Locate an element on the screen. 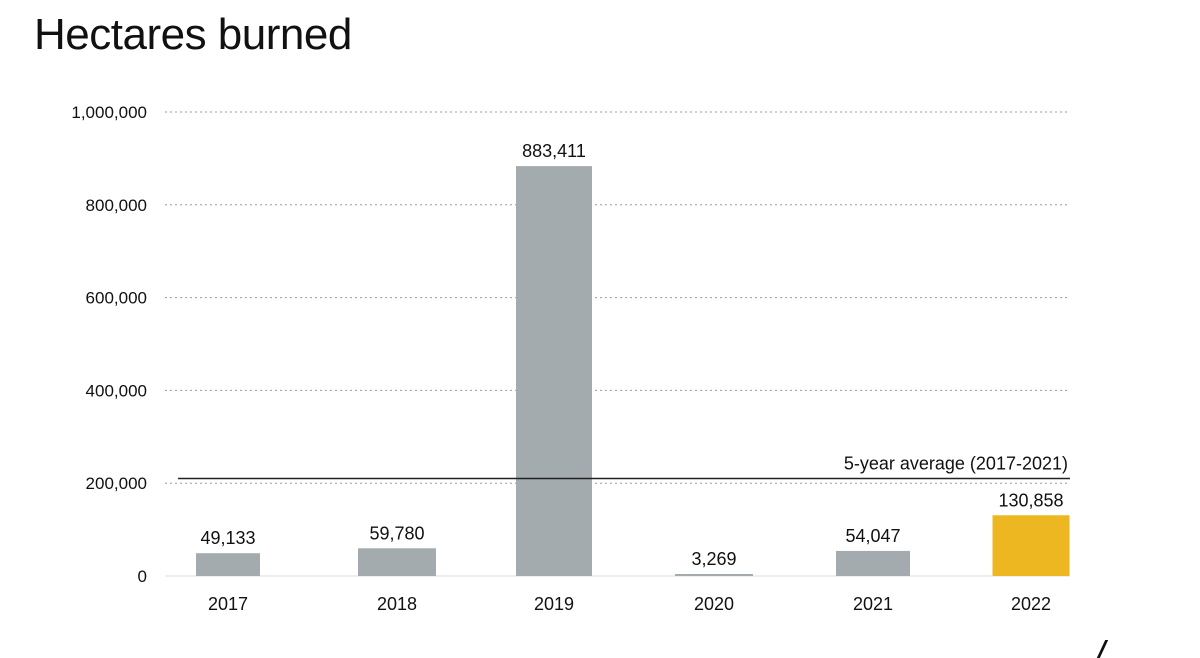  reference-line-label: 5-year average (2017-2021) is located at coordinates (956, 464).